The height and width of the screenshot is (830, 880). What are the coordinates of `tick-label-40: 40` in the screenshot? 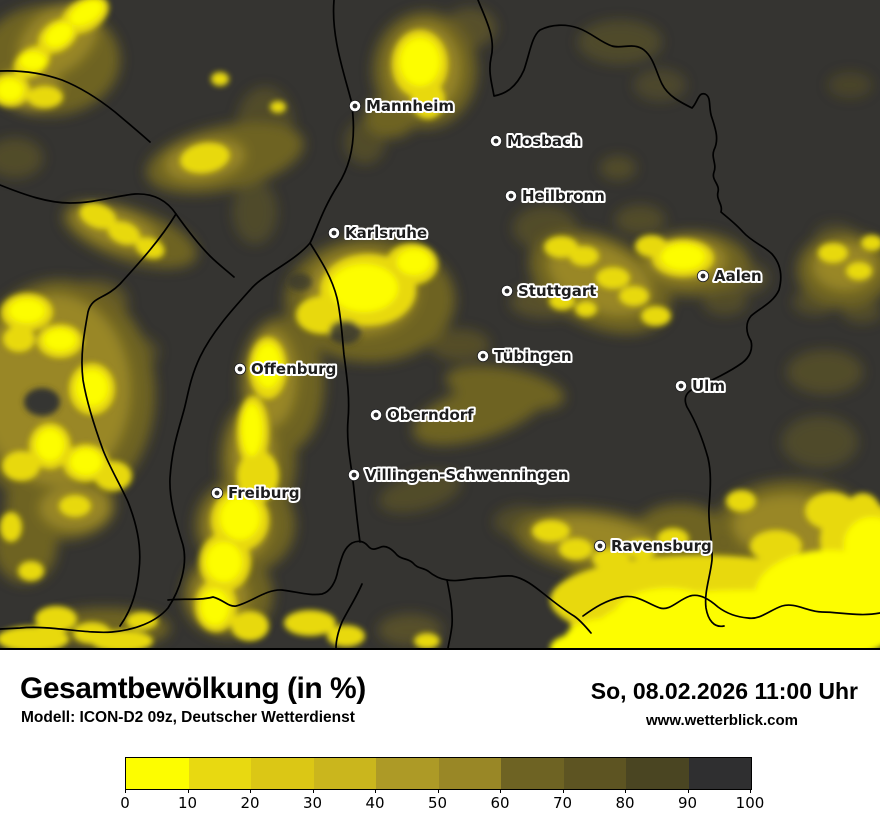 It's located at (375, 803).